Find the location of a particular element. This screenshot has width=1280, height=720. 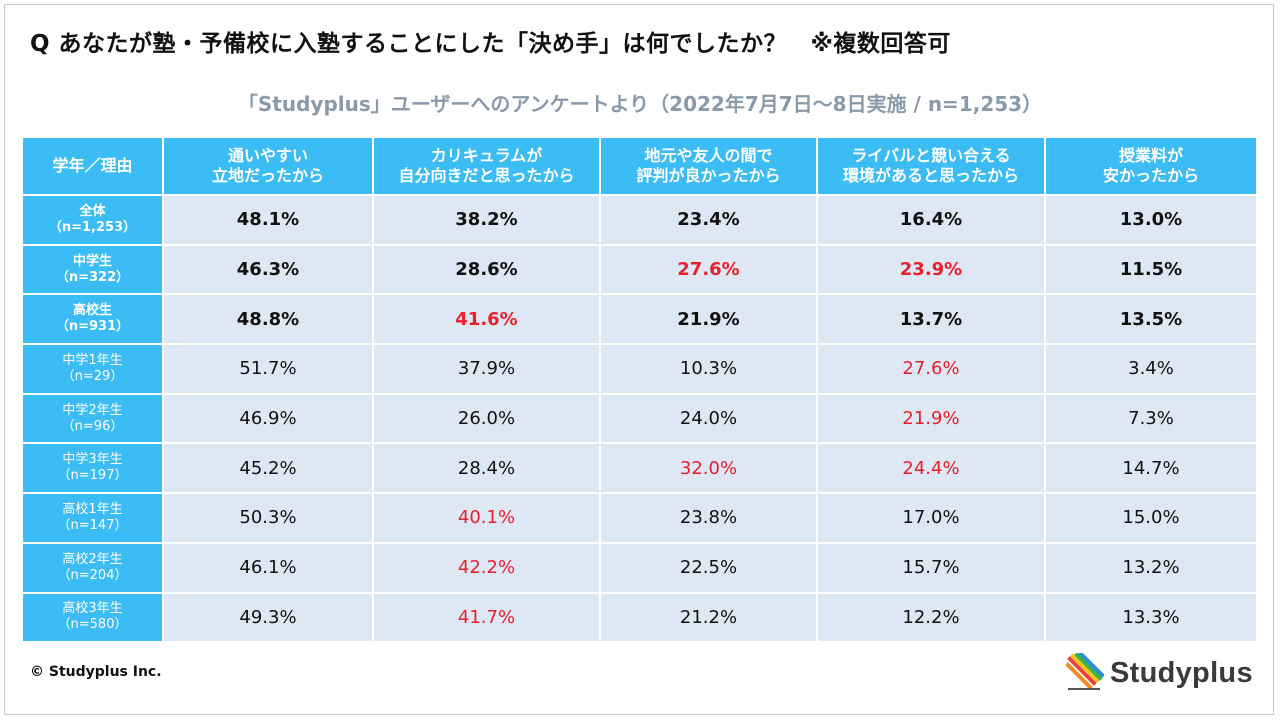

data-cell: 15.7% is located at coordinates (931, 568).